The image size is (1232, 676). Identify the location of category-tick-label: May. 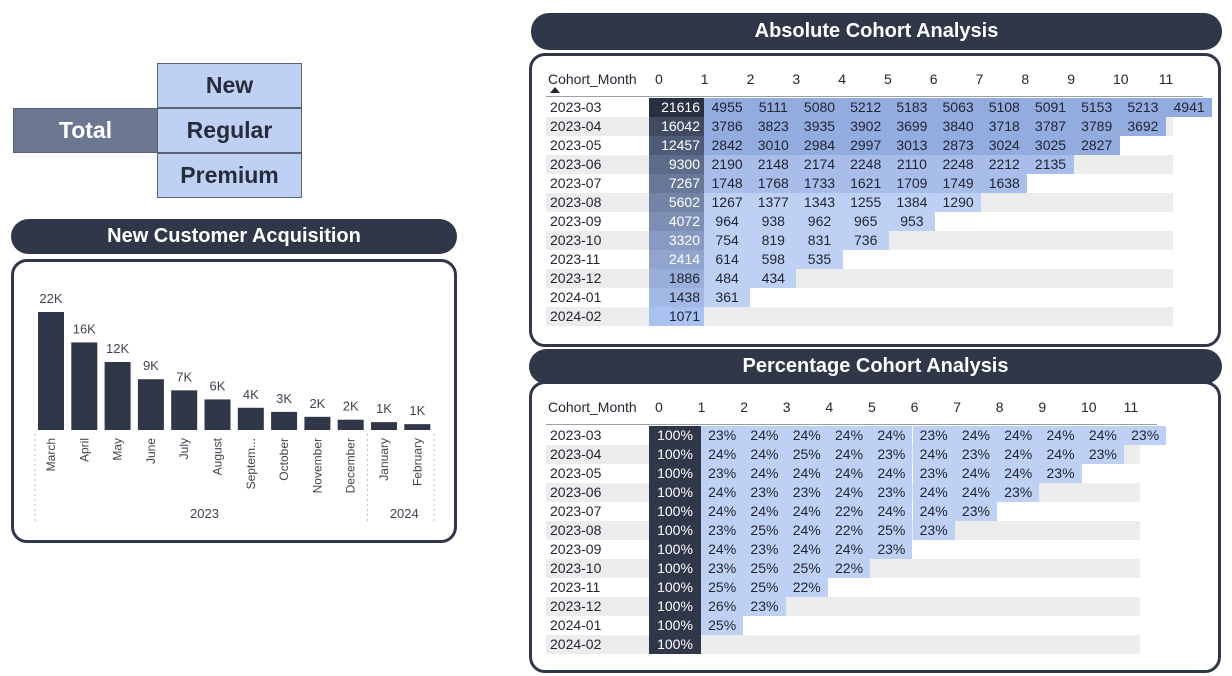
(118, 449).